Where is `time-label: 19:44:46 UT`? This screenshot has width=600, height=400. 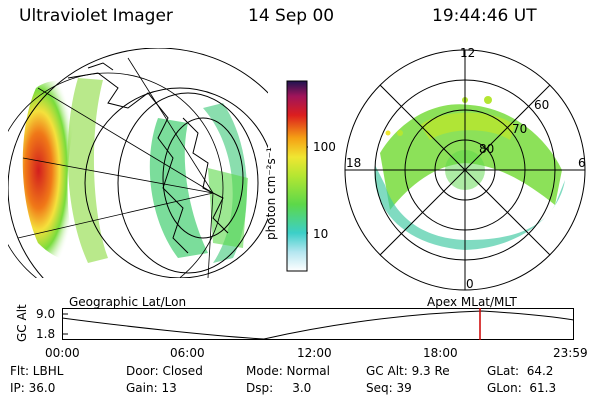
time-label: 19:44:46 UT is located at coordinates (484, 16).